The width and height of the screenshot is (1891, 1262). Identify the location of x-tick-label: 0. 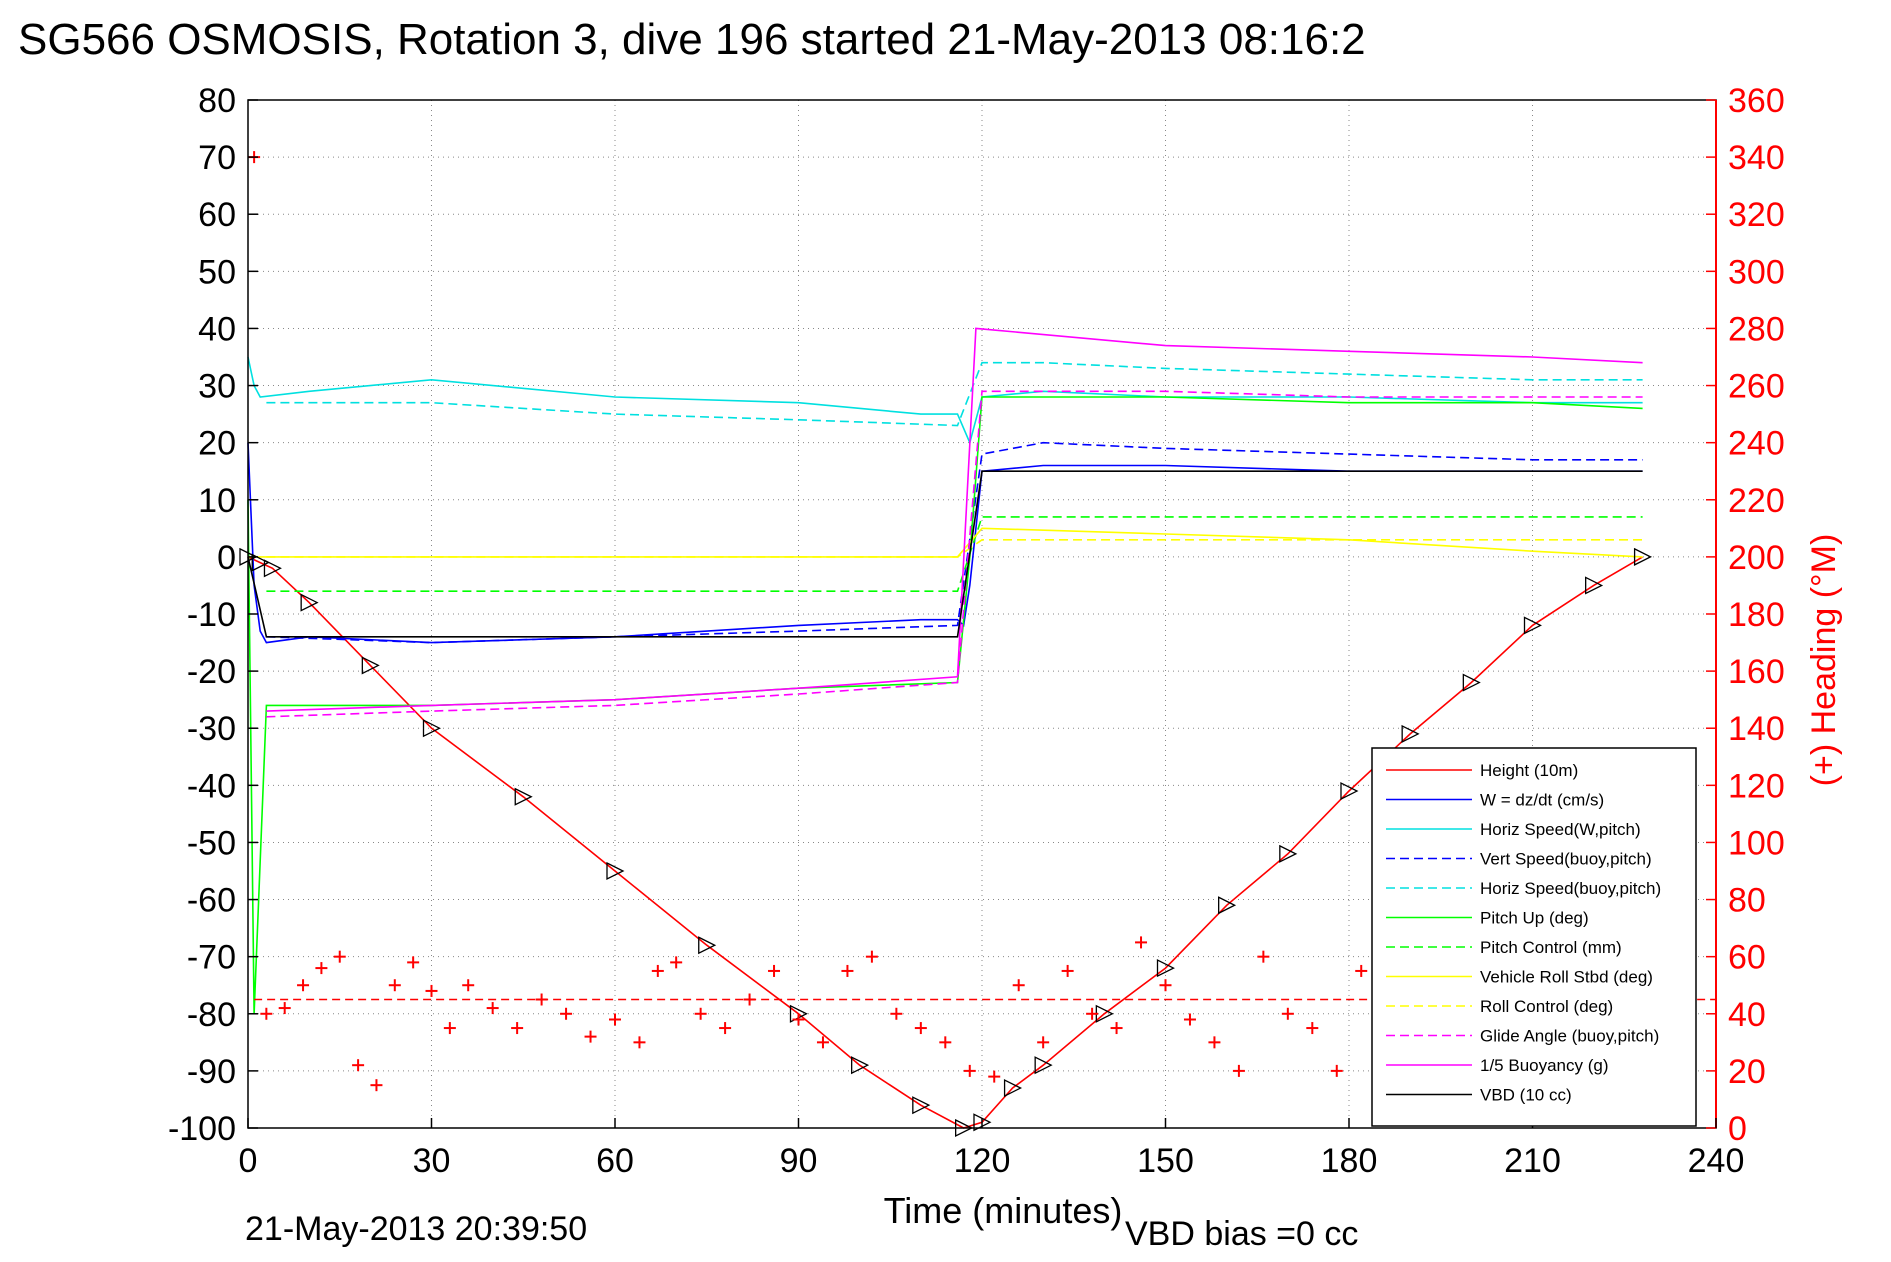
(248, 1161).